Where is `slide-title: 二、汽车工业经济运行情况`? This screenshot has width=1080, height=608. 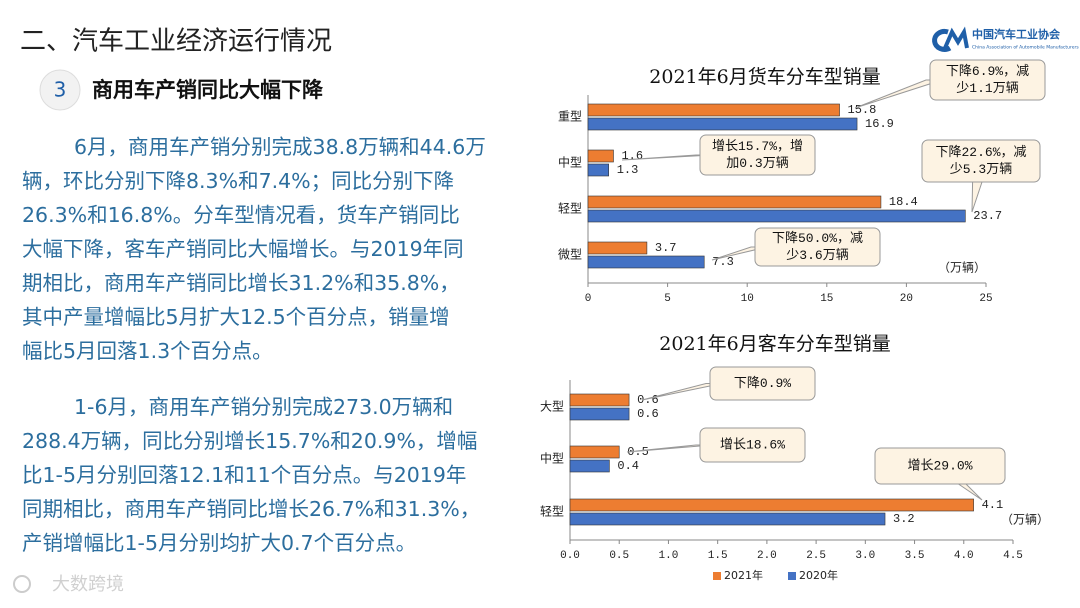 slide-title: 二、汽车工业经济运行情况 is located at coordinates (176, 42).